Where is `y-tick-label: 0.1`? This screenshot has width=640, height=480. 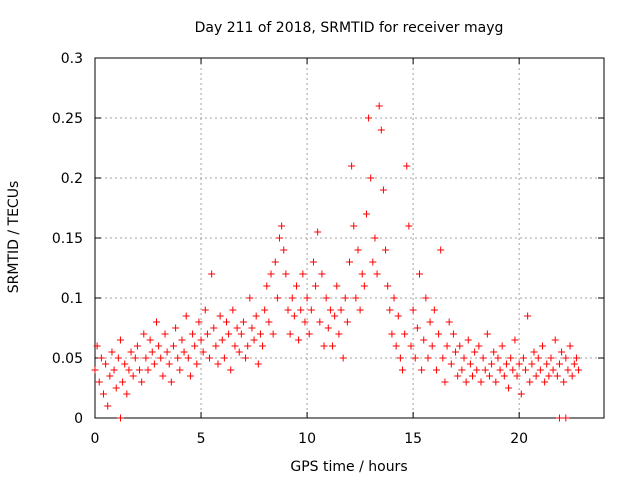 y-tick-label: 0.1 is located at coordinates (72, 299).